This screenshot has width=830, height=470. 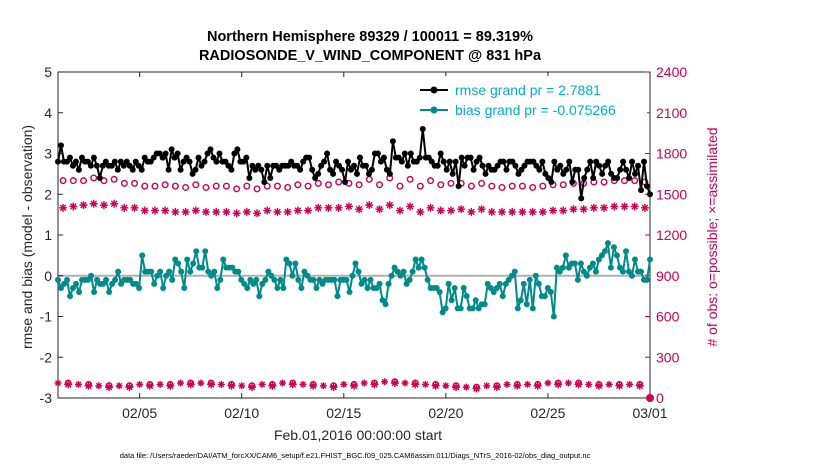 I want to click on x-tick-label: 03/01, so click(x=649, y=413).